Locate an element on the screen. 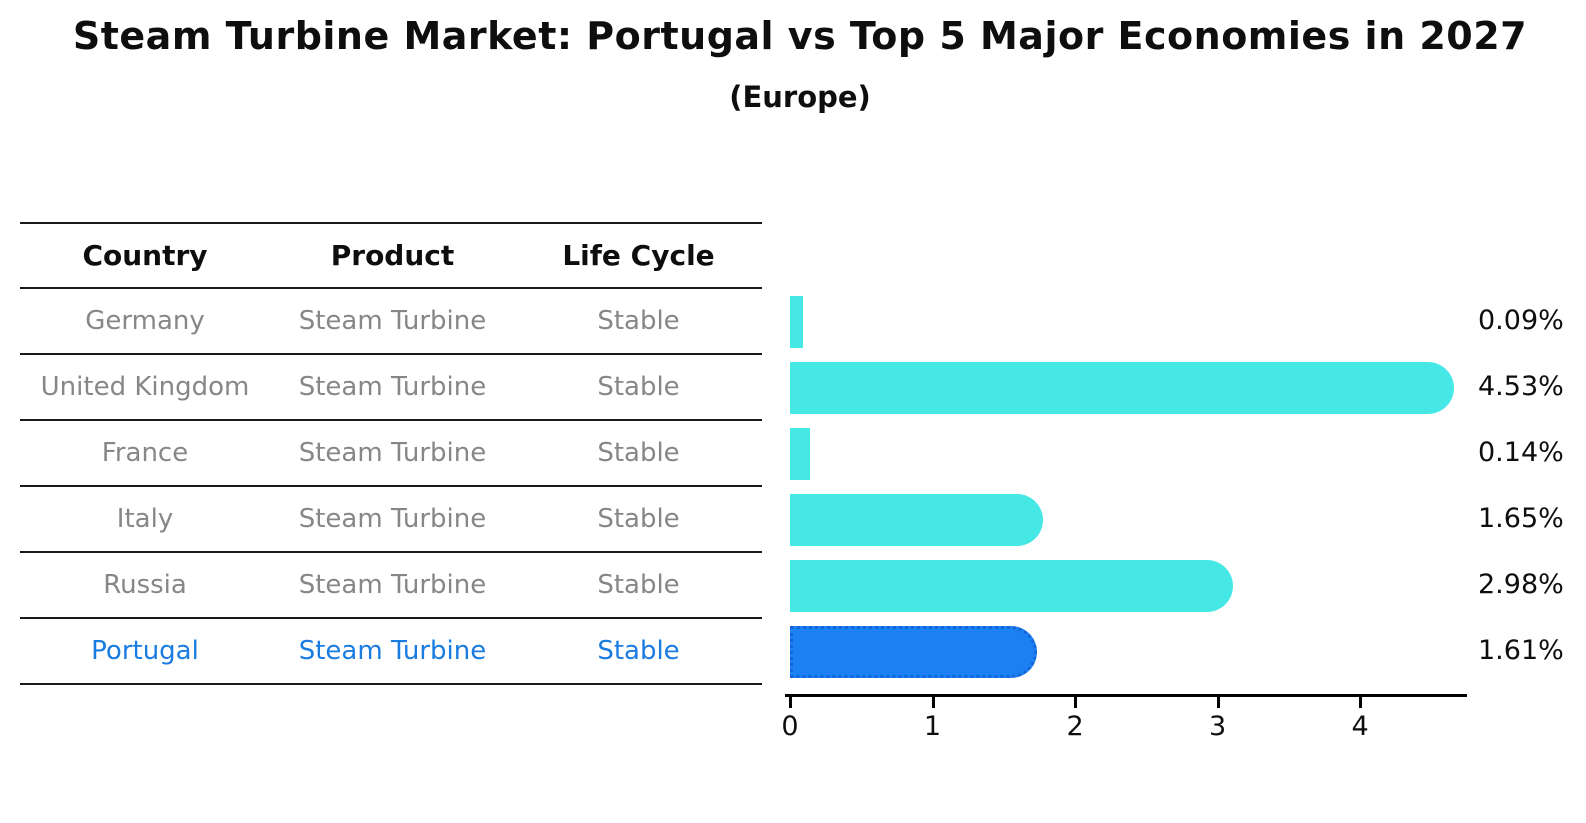 This screenshot has height=823, width=1586. table-header-row: Country Product Life Cycle is located at coordinates (391, 256).